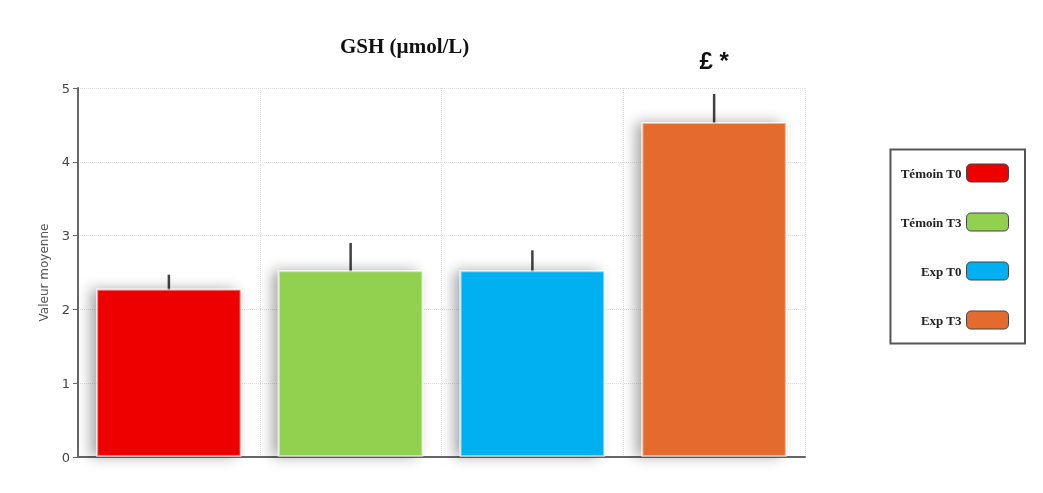 The image size is (1043, 493). What do you see at coordinates (405, 45) in the screenshot?
I see `chart-title: GSH (µmol/L)` at bounding box center [405, 45].